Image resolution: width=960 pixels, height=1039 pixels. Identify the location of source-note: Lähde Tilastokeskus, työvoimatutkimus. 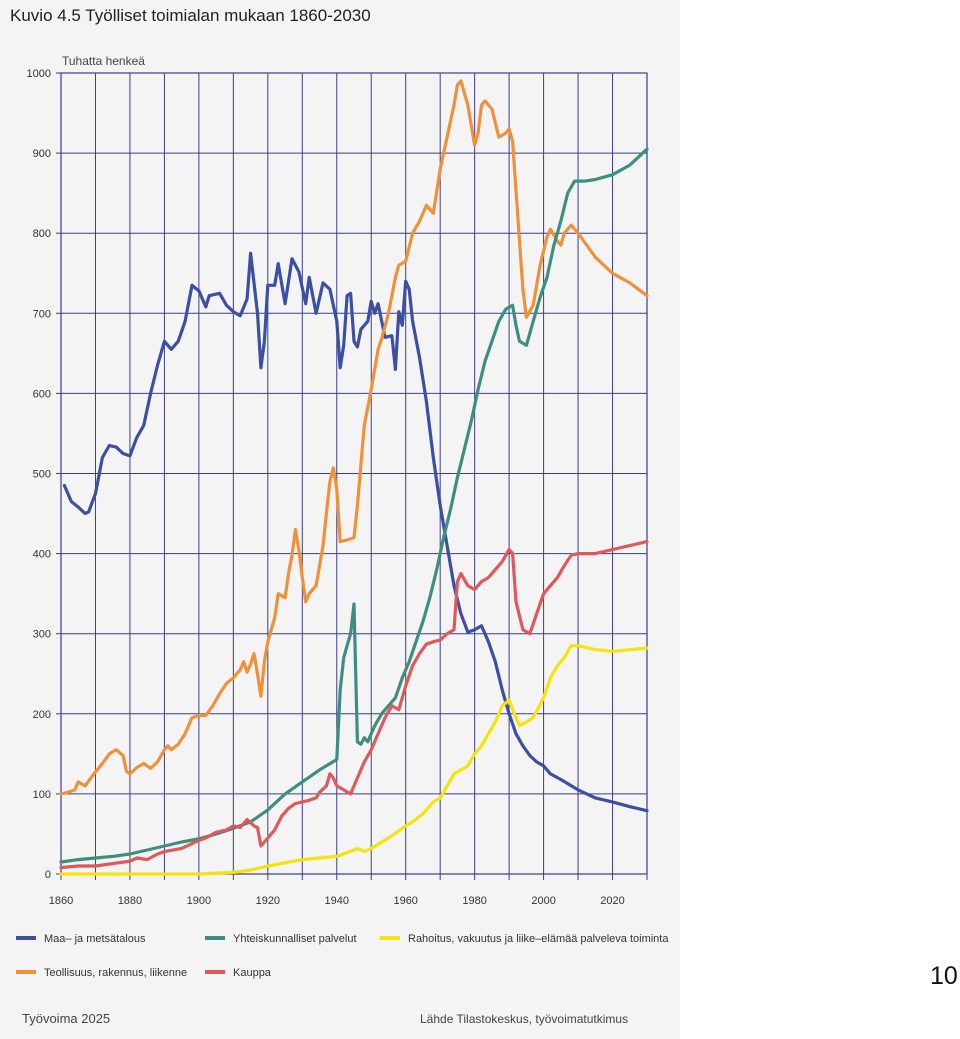
(524, 1019).